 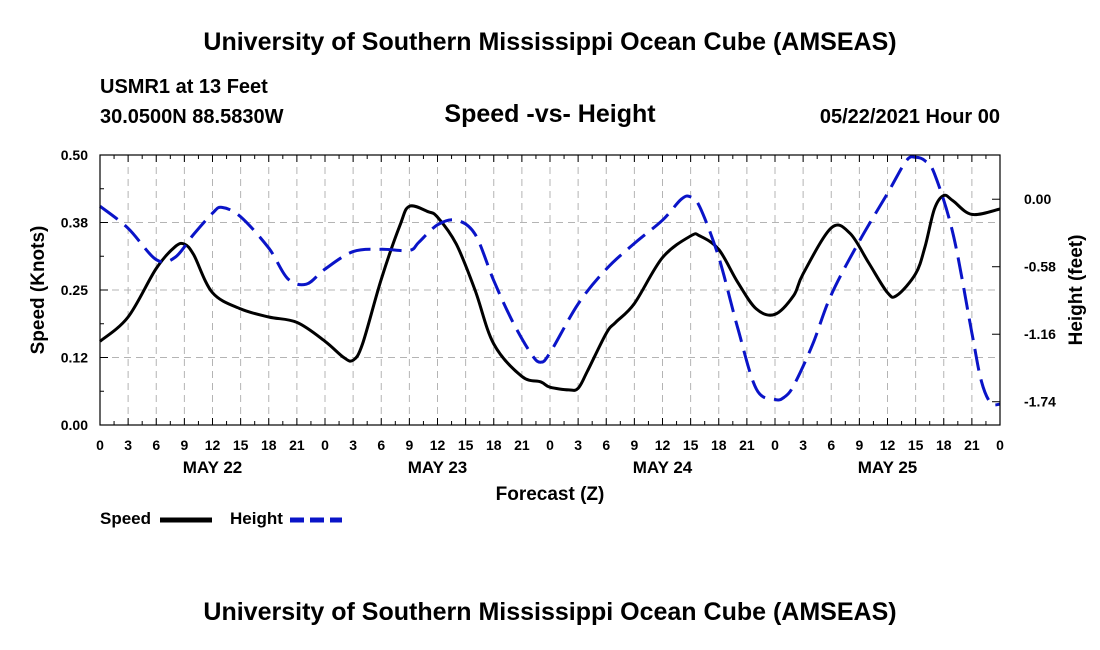 I want to click on y2-tick-label: -1.74, so click(x=1040, y=402).